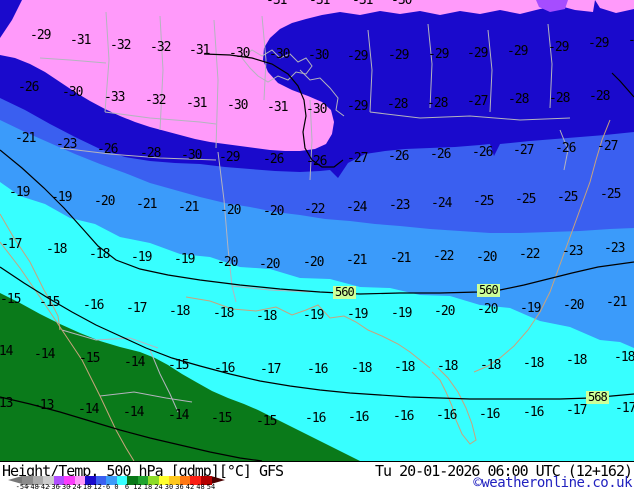  Describe the element at coordinates (524, 150) in the screenshot. I see `temp-label: -27` at that location.